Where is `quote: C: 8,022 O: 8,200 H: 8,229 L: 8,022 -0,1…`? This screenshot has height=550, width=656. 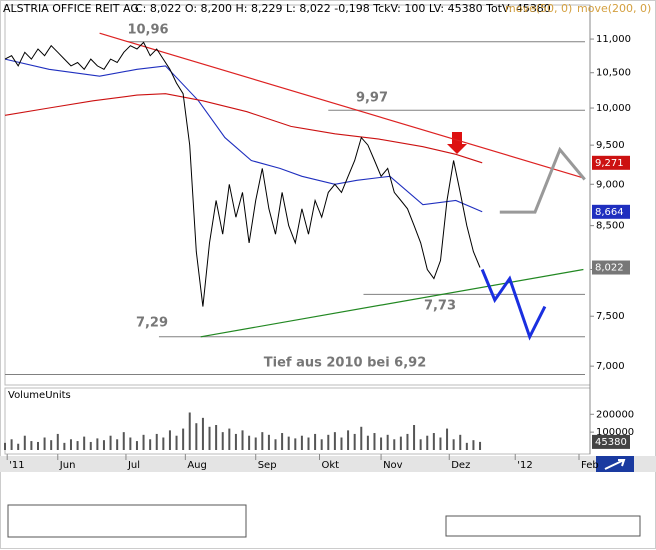 quote: C: 8,022 O: 8,200 H: 8,229 L: 8,022 -0,1… is located at coordinates (343, 8).